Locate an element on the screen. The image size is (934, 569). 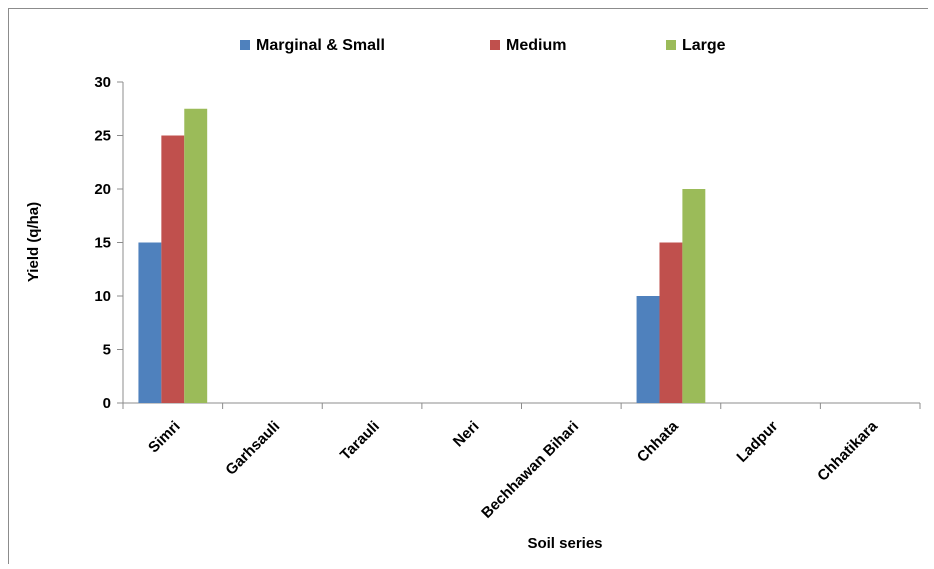
y-tick-label: 5 is located at coordinates (107, 350).